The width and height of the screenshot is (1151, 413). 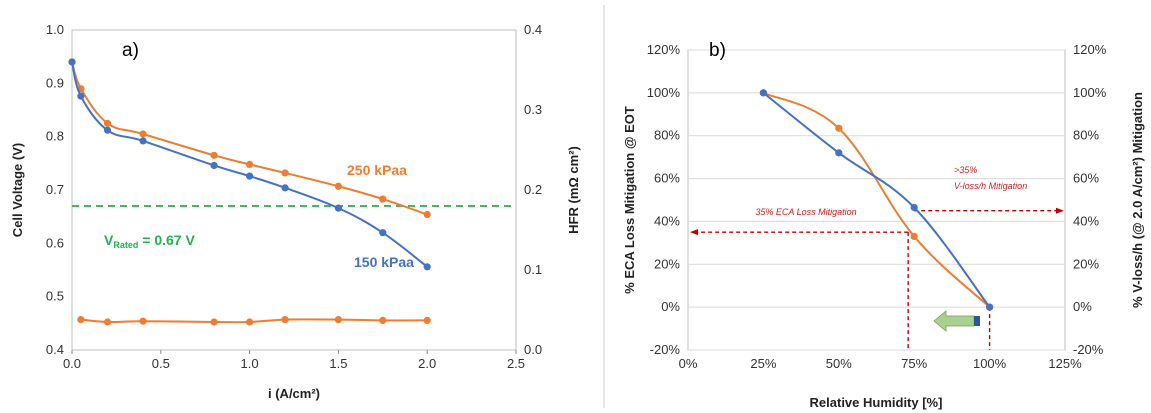 I want to click on chart-b-x-tick-label: 50%, so click(x=839, y=363).